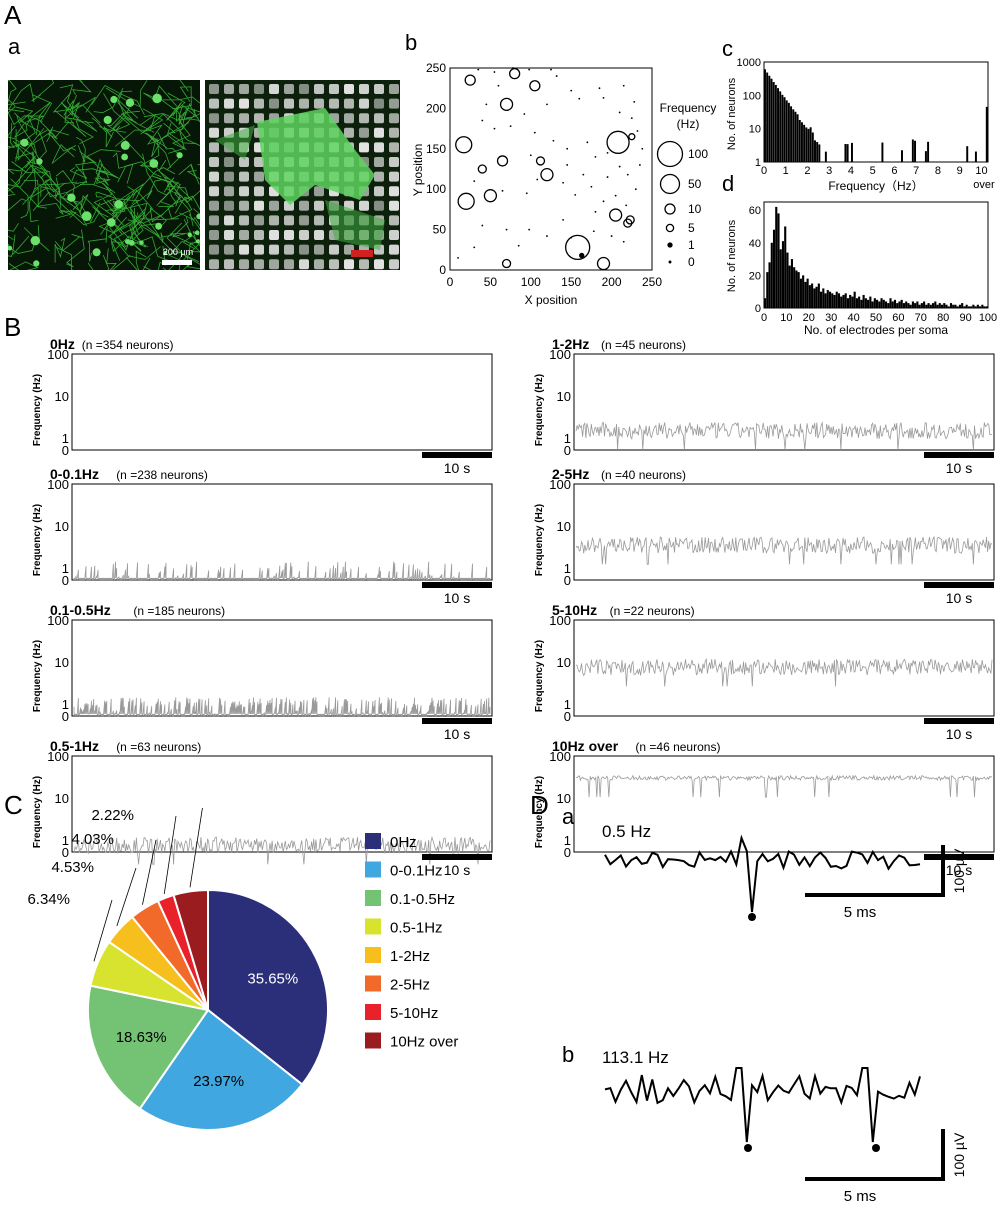 This screenshot has width=1000, height=1210. What do you see at coordinates (732, 255) in the screenshot?
I see `elec-hist-ylabel: No. of neurons` at bounding box center [732, 255].